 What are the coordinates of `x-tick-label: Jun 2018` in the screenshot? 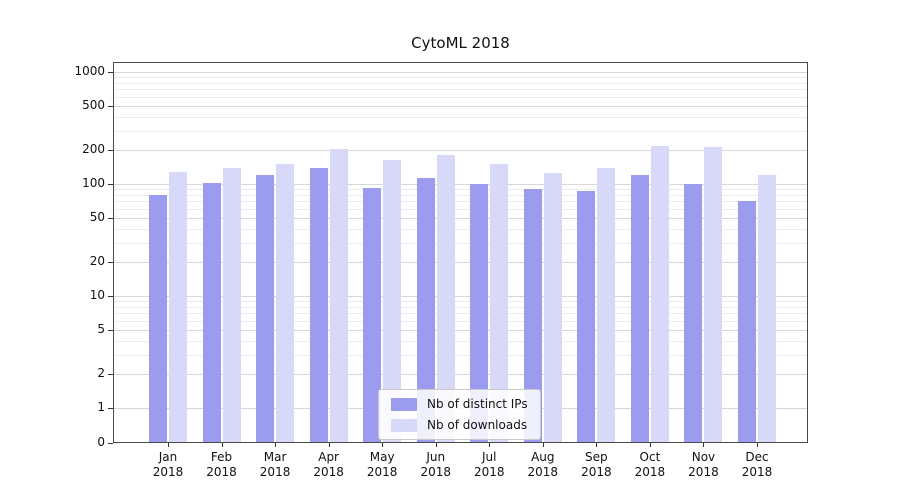 It's located at (436, 465).